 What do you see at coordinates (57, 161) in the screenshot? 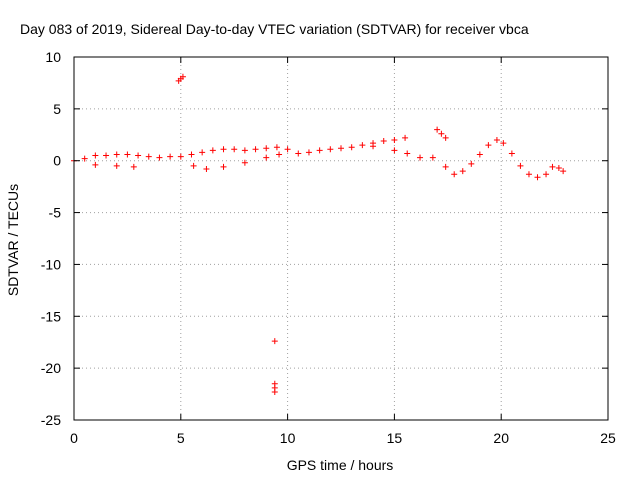
I see `y-tick-label: 0` at bounding box center [57, 161].